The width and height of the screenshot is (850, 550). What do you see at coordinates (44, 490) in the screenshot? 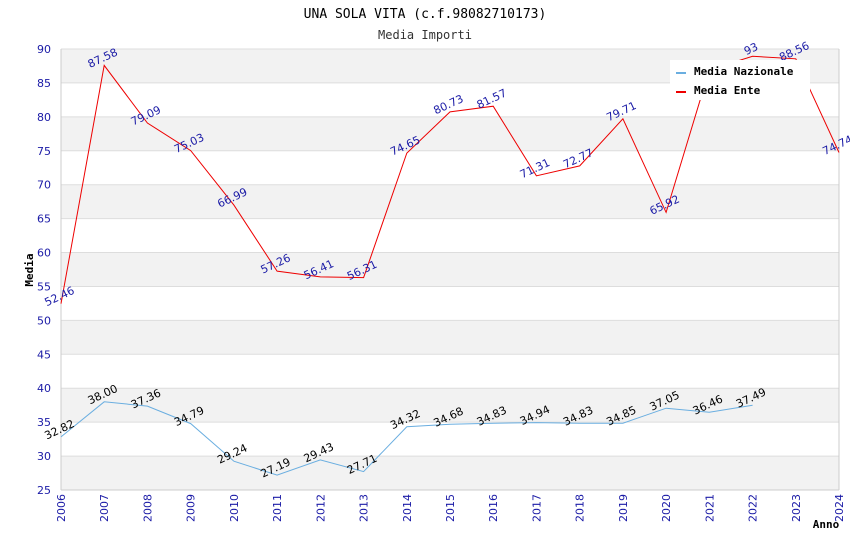
I see `y-tick-label: 25` at bounding box center [44, 490].